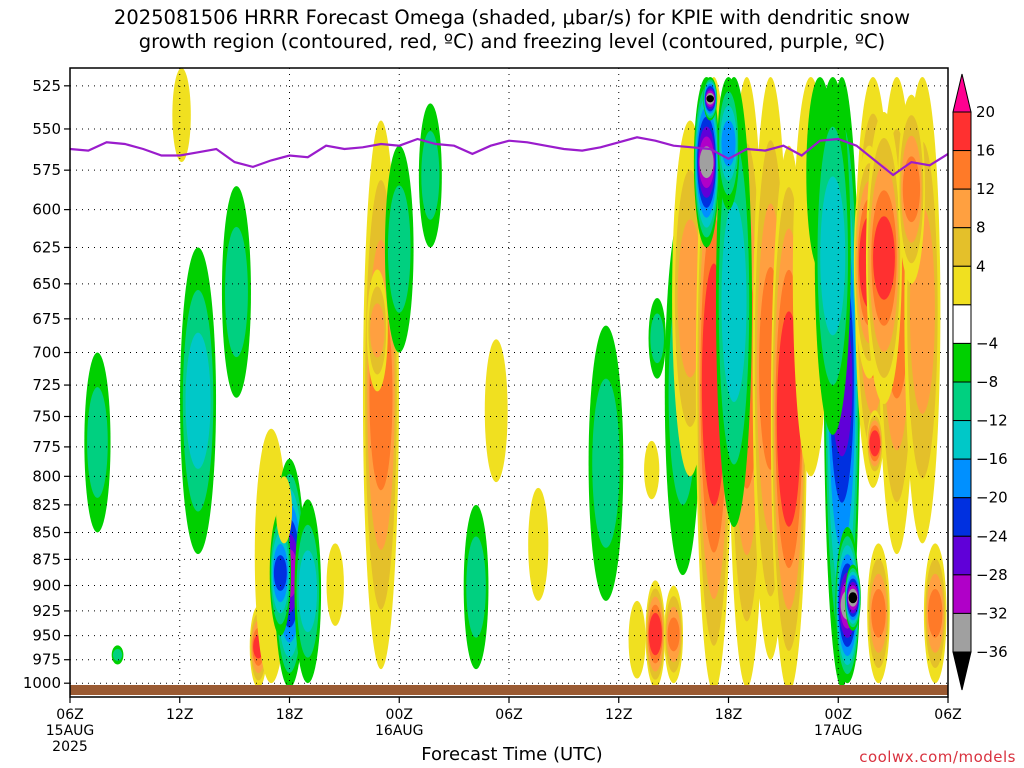 This screenshot has width=1024, height=768. What do you see at coordinates (985, 151) in the screenshot?
I see `colorbar-label: 16` at bounding box center [985, 151].